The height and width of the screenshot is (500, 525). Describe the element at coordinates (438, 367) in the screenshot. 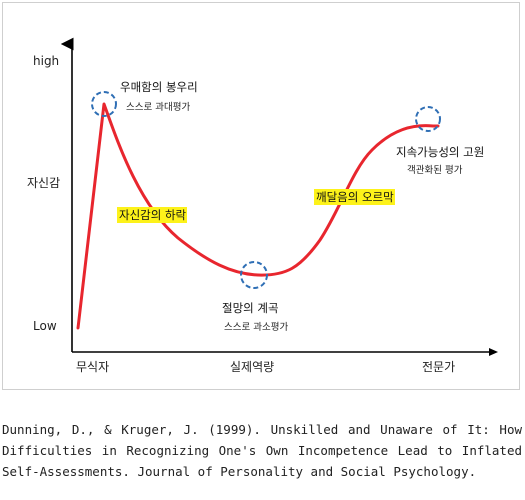

I see `x-label-expert: 전문가` at that location.